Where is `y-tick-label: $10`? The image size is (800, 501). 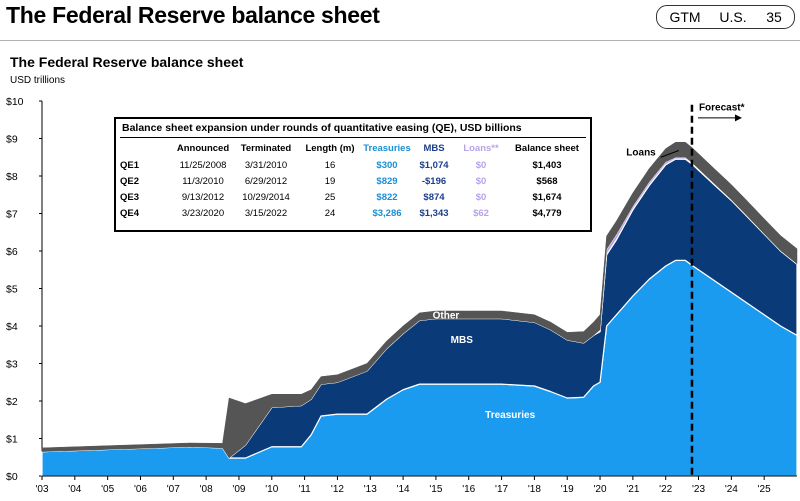
y-tick-label: $10 is located at coordinates (15, 102).